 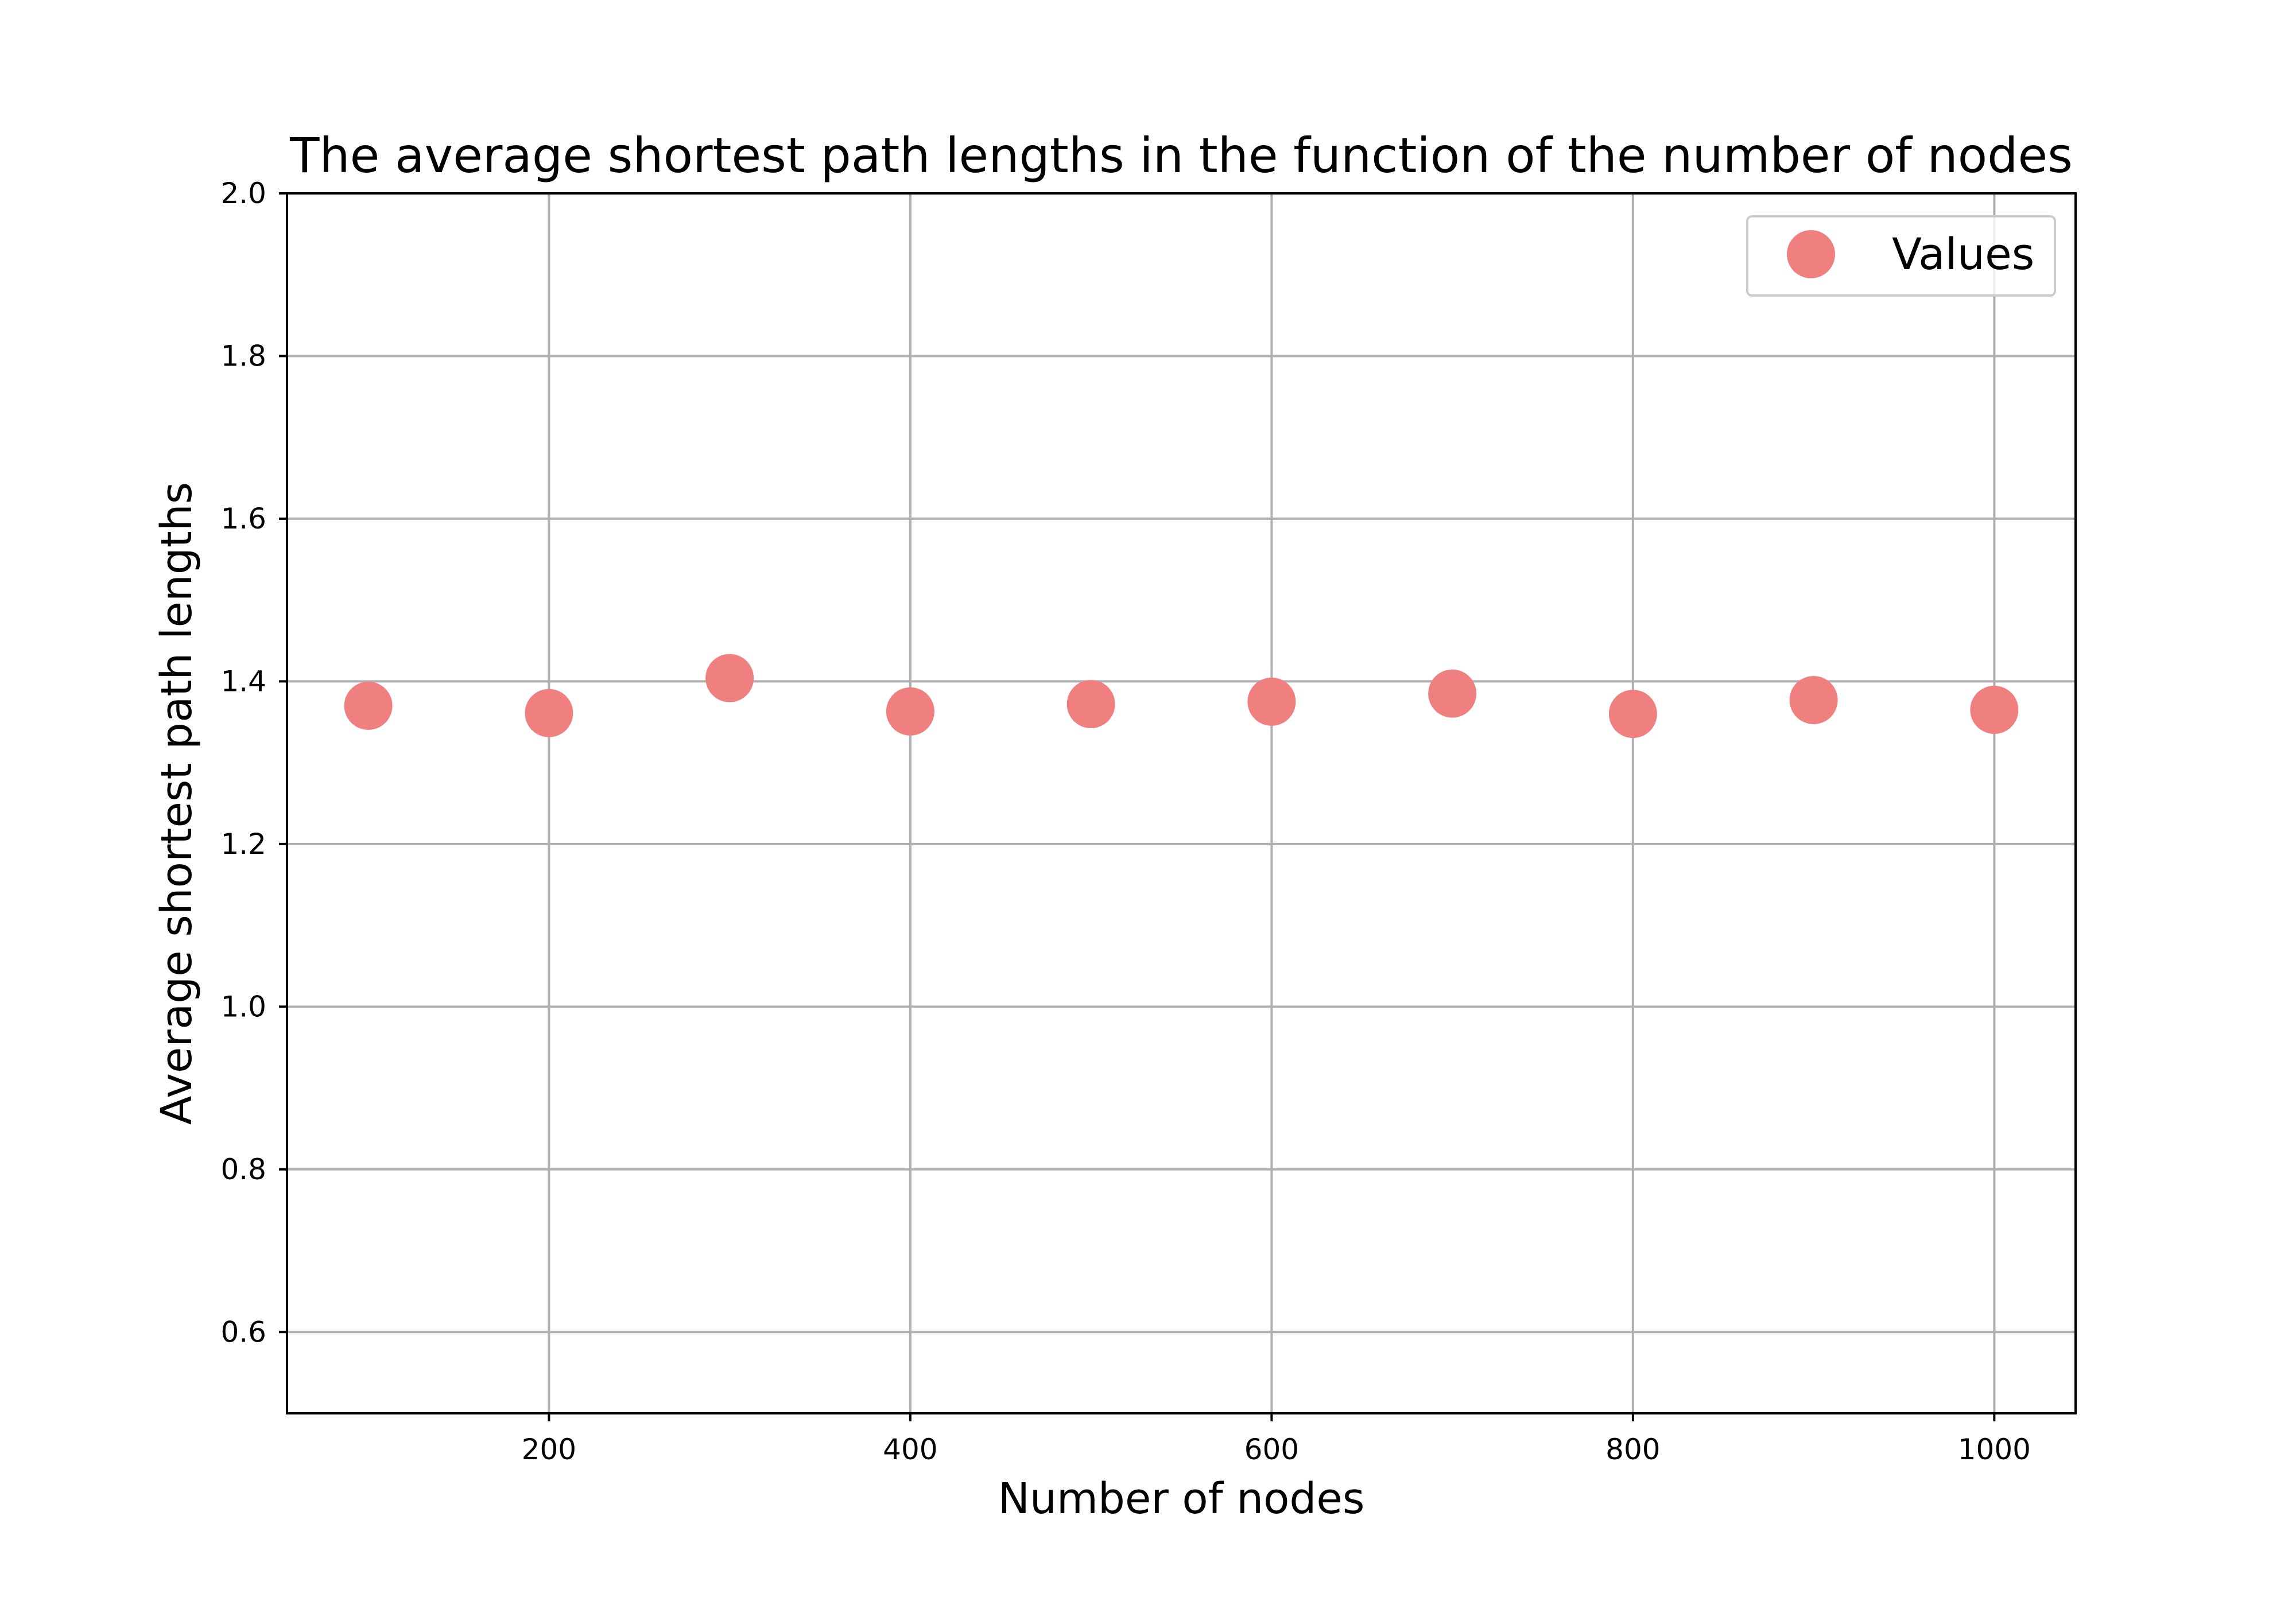 I want to click on x-tick-label: 200, so click(x=549, y=1449).